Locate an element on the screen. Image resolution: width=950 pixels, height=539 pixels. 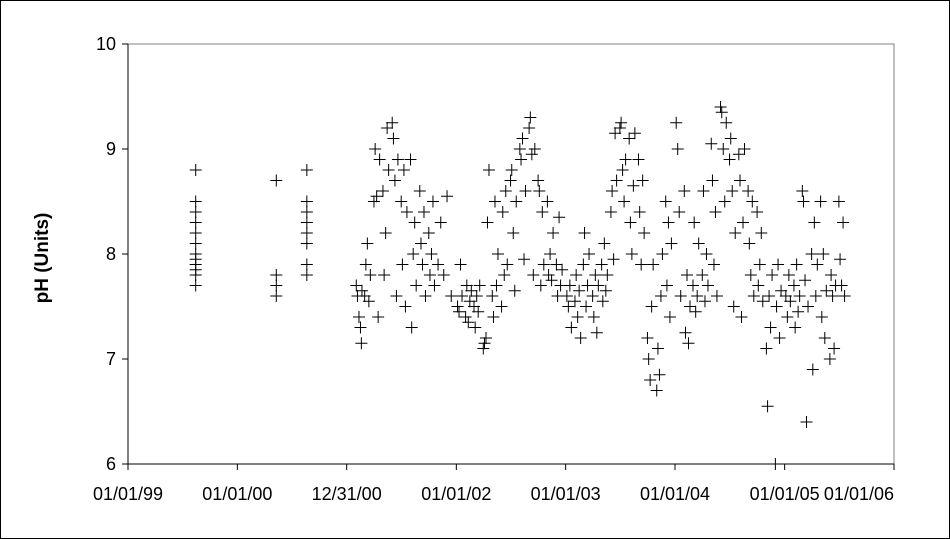
y-tick-label: 6 is located at coordinates (111, 464).